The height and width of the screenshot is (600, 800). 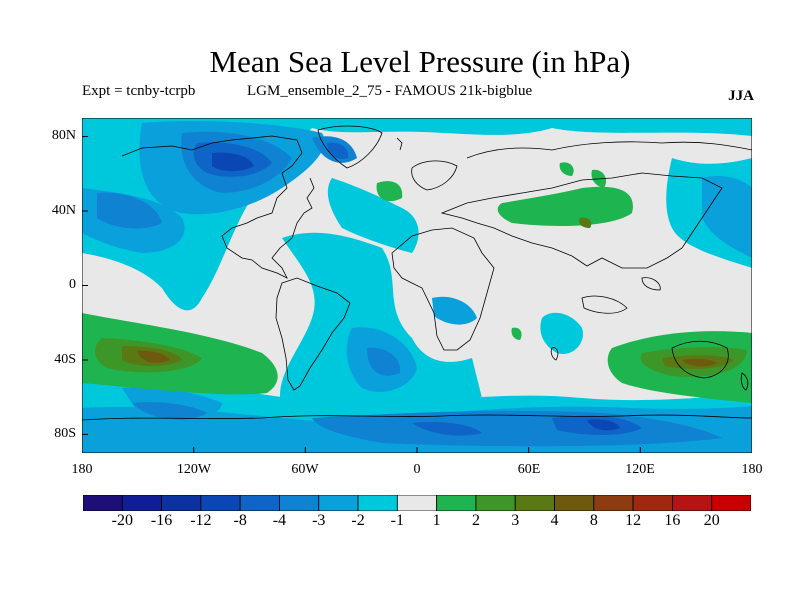 I want to click on colorbar-label: 8, so click(x=593, y=520).